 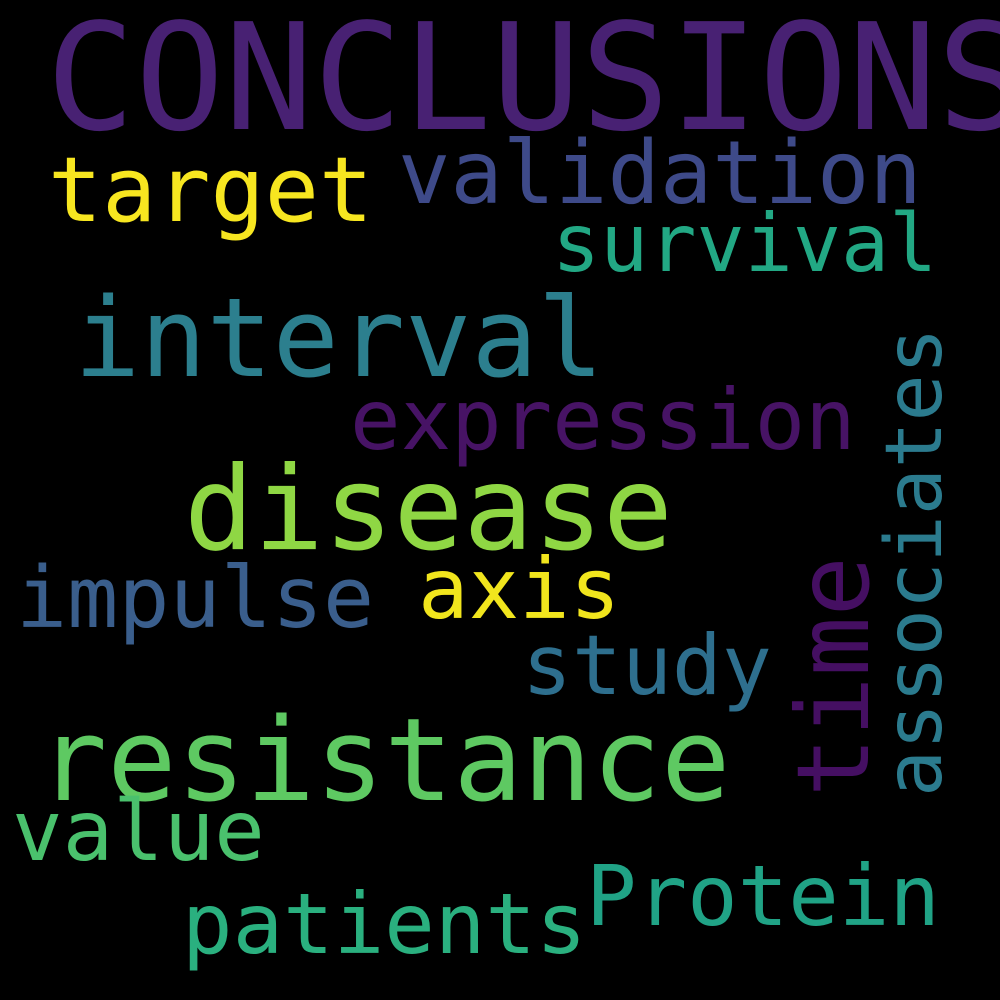 I want to click on word-validation: validation, so click(x=660, y=173).